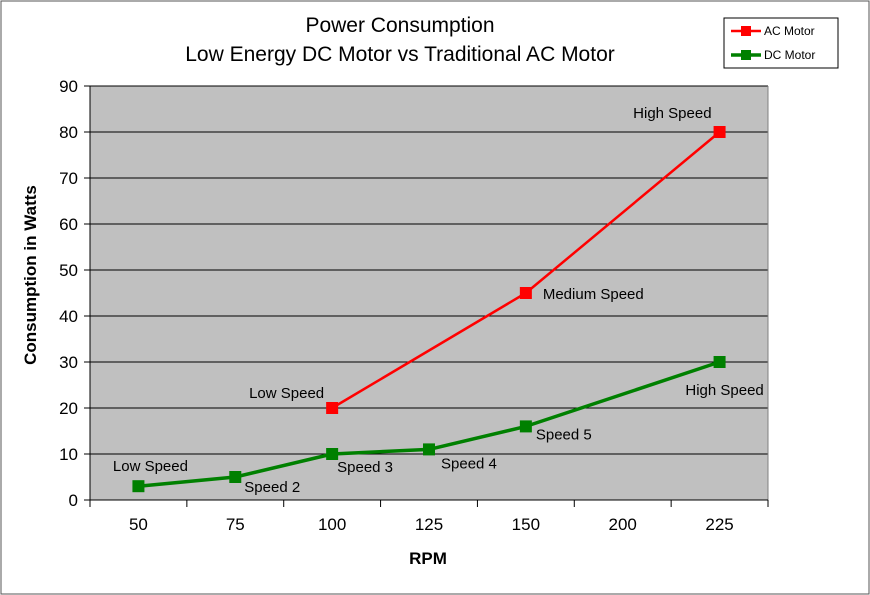 The image size is (870, 595). What do you see at coordinates (332, 524) in the screenshot?
I see `x-tick-label-100: 100` at bounding box center [332, 524].